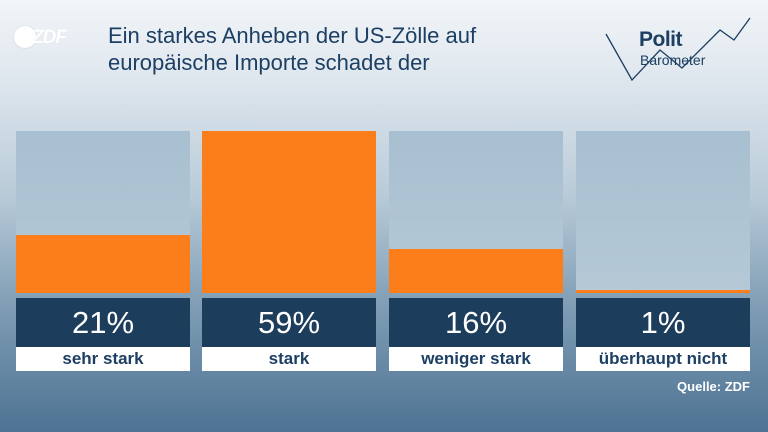 The image size is (768, 432). Describe the element at coordinates (476, 359) in the screenshot. I see `category-label: weniger stark` at that location.